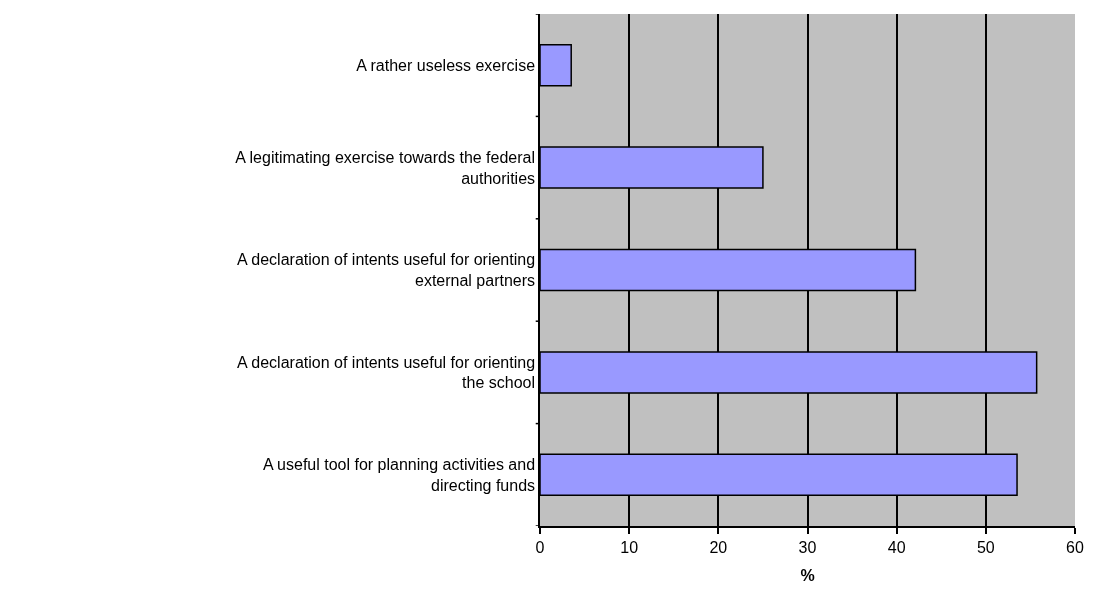 This screenshot has height=596, width=1096. What do you see at coordinates (386, 270) in the screenshot?
I see `y-tick-label: A declaration of intents useful for orienting external partners` at bounding box center [386, 270].